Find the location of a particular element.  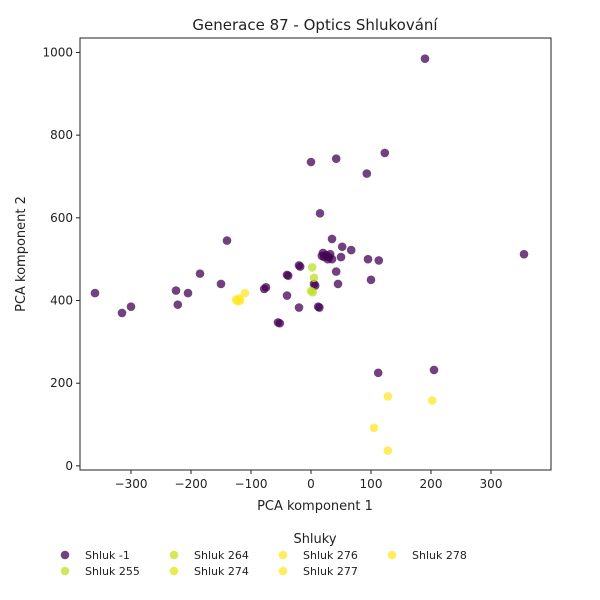

legend-item: Shluk 264 is located at coordinates (209, 555).